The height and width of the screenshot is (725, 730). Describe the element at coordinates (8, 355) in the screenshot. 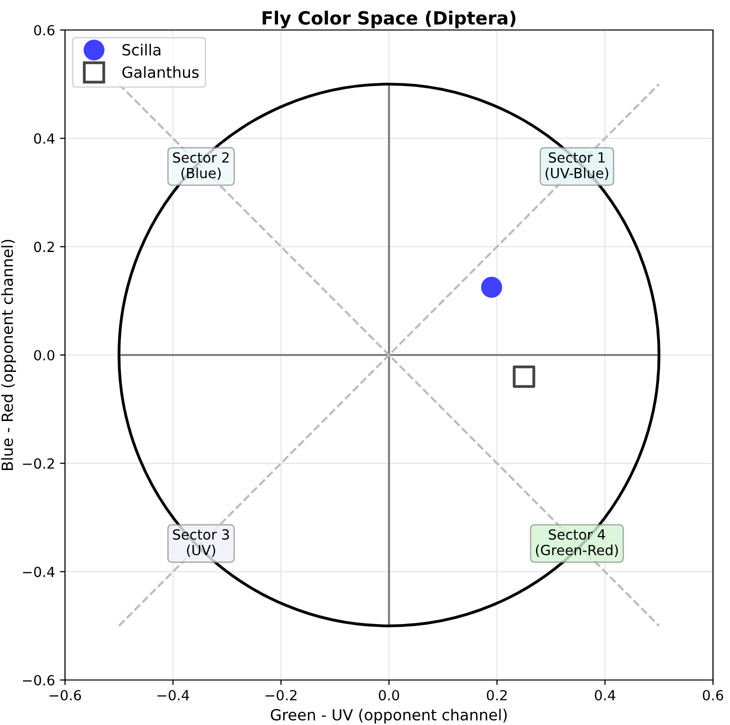

I see `y-axis-title: Blue - Red (opponent channel)` at that location.